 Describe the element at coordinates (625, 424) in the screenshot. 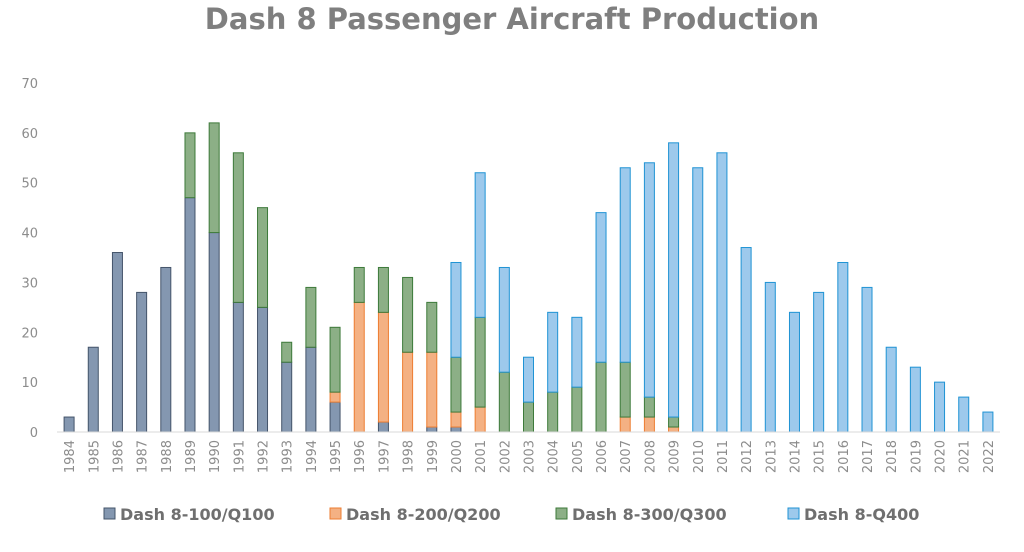

I see `bar-segment-2-2007` at that location.